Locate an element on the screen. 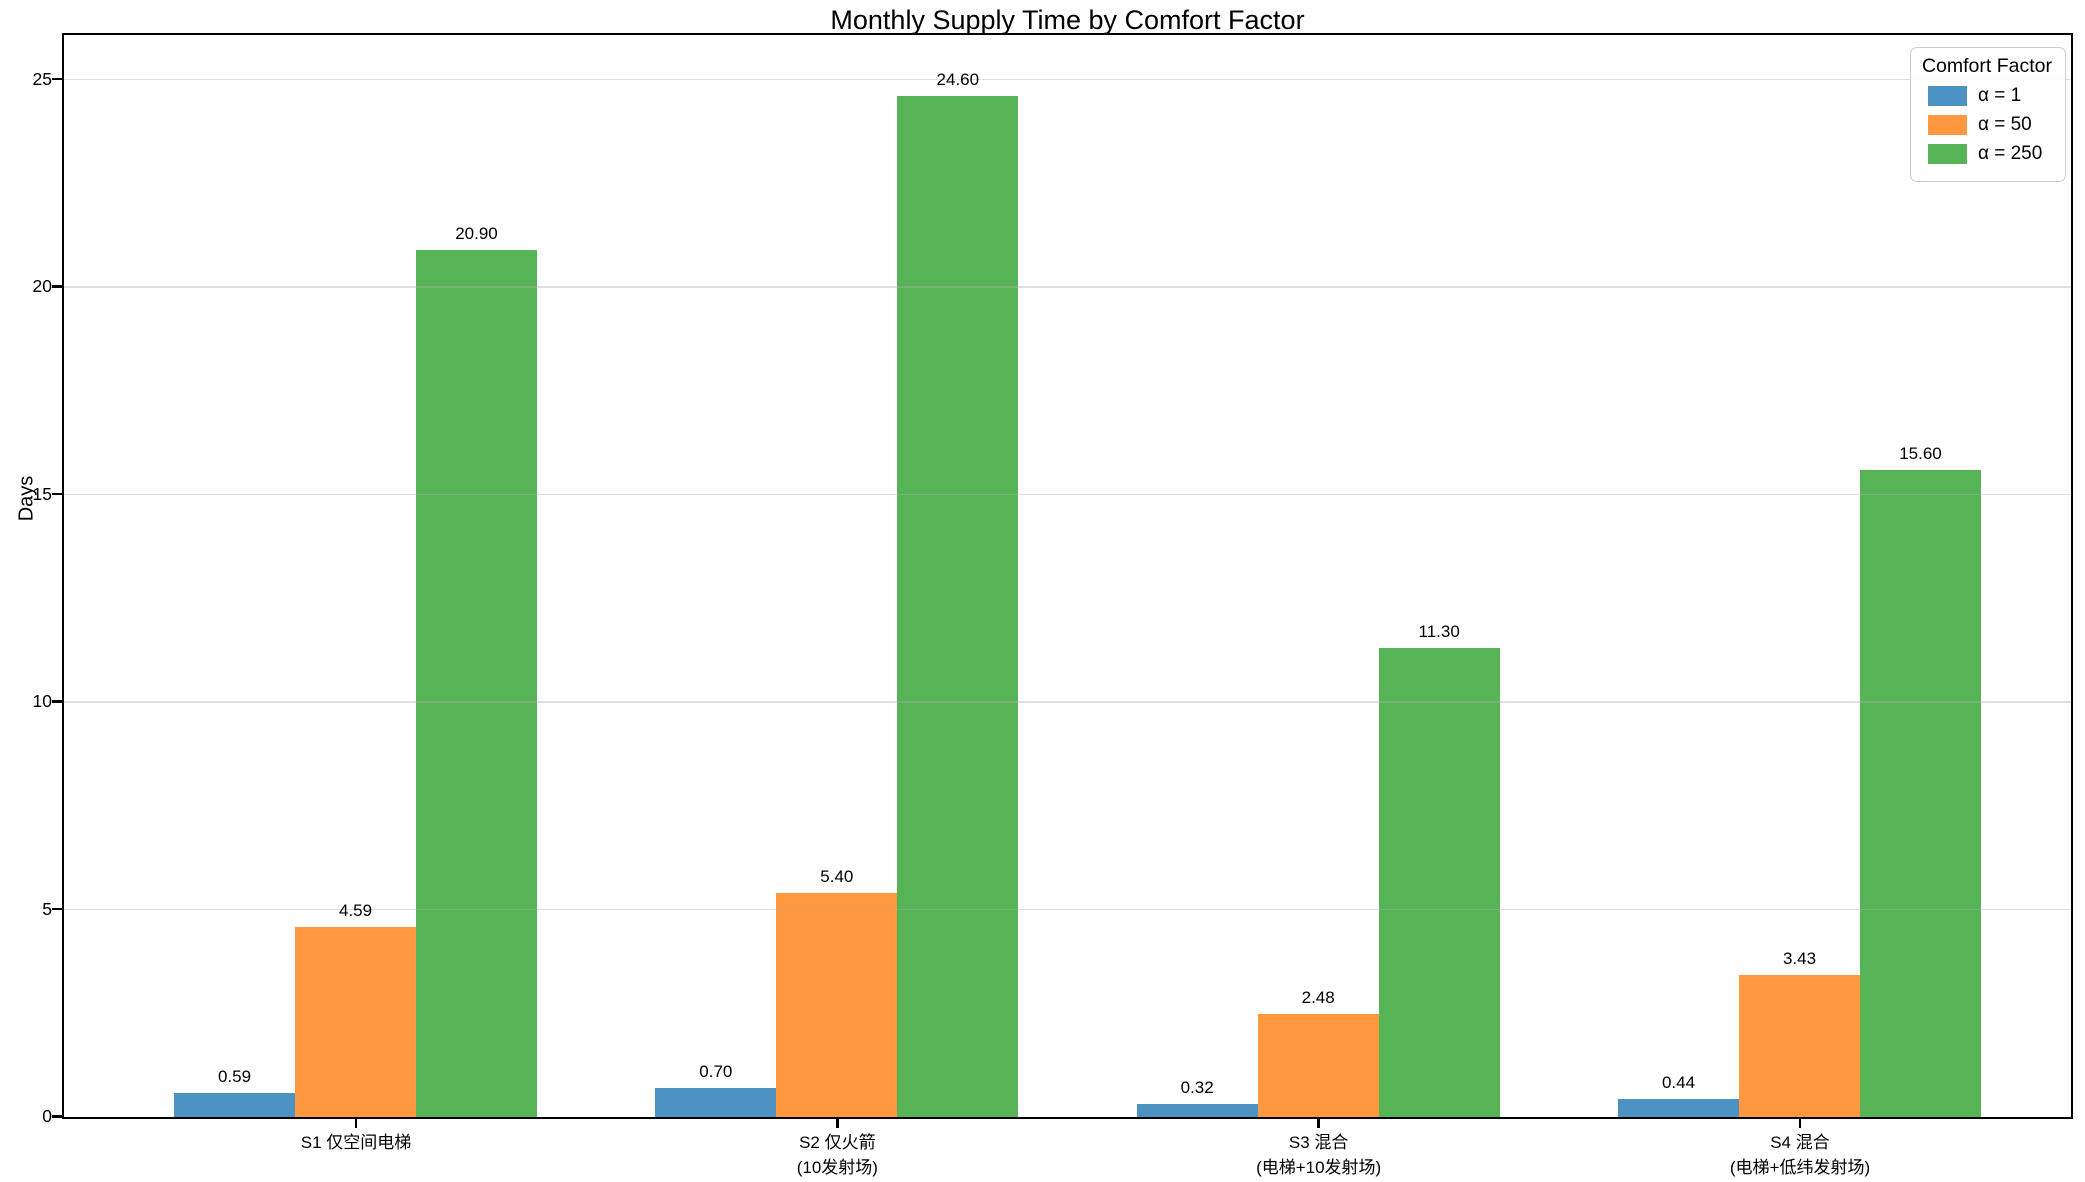 The image size is (2085, 1182). bar-group4-series2 is located at coordinates (1799, 1045).